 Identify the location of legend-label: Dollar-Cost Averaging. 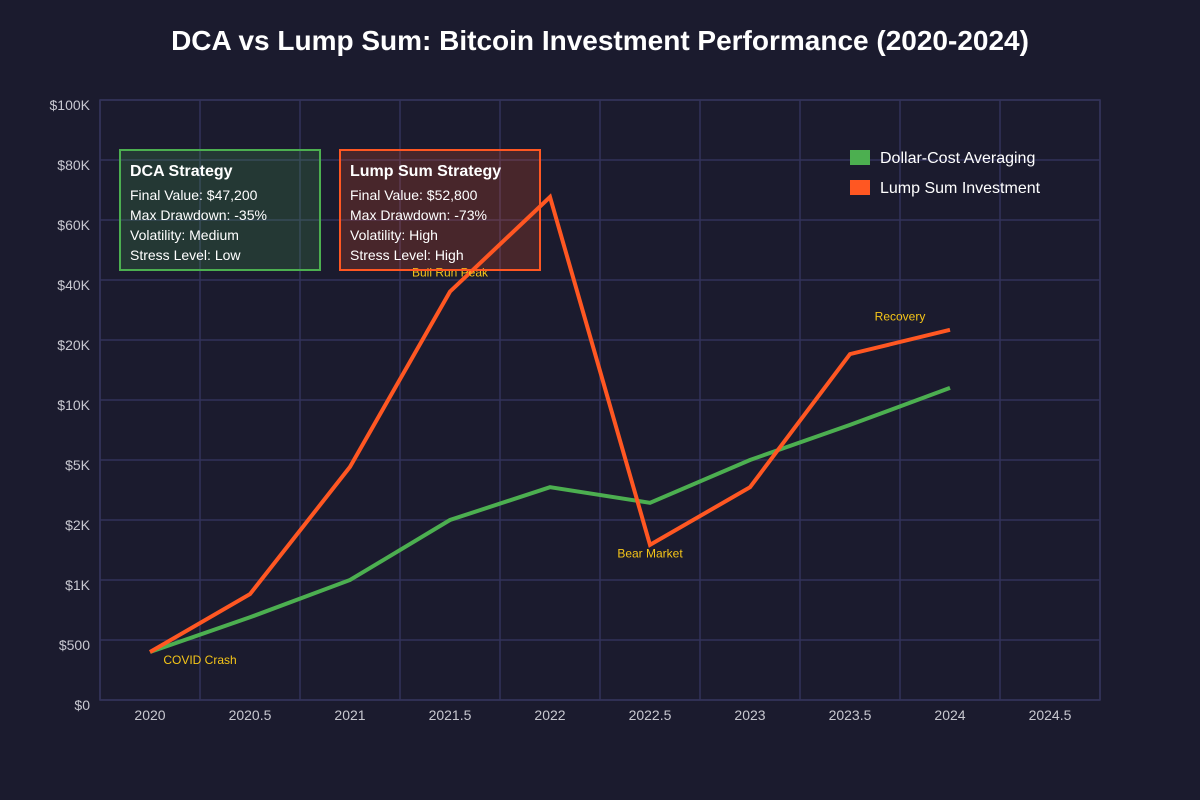
(957, 158).